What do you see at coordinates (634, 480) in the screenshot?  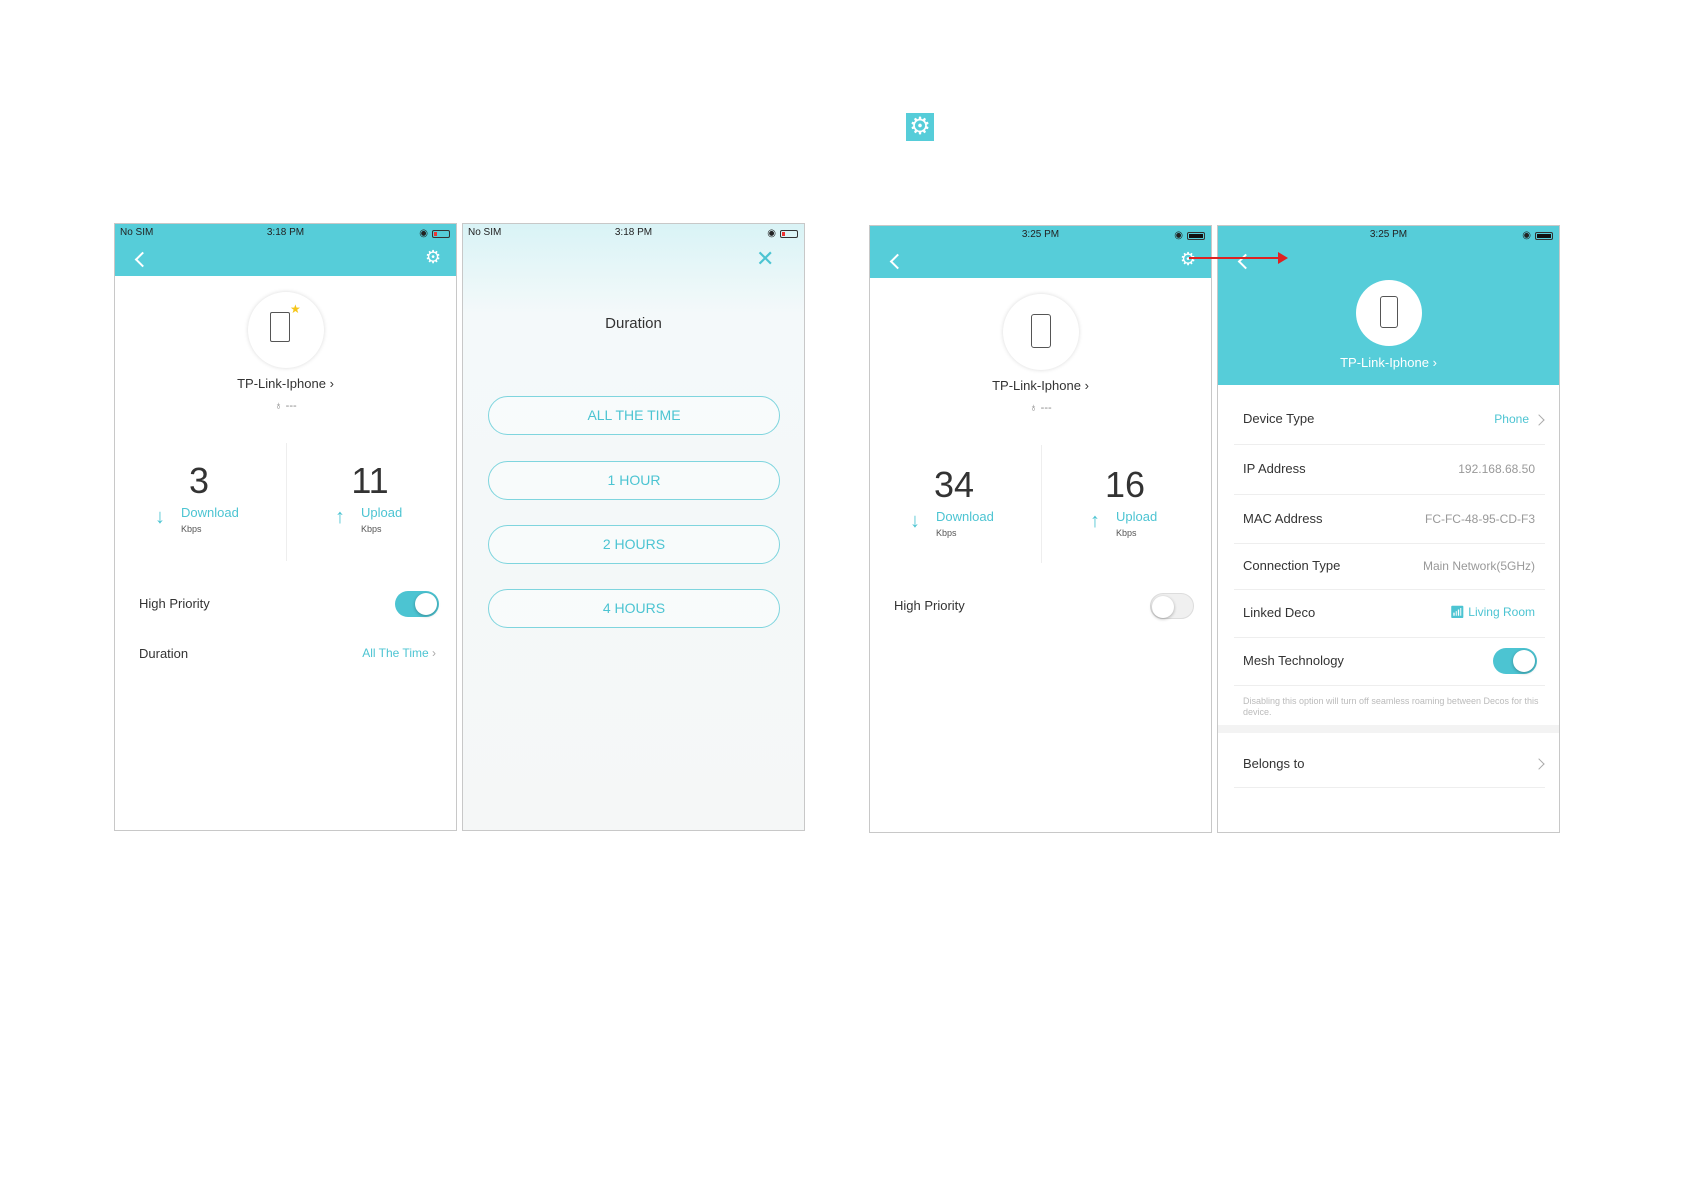 I see `option-1-hour: 1 HOUR` at bounding box center [634, 480].